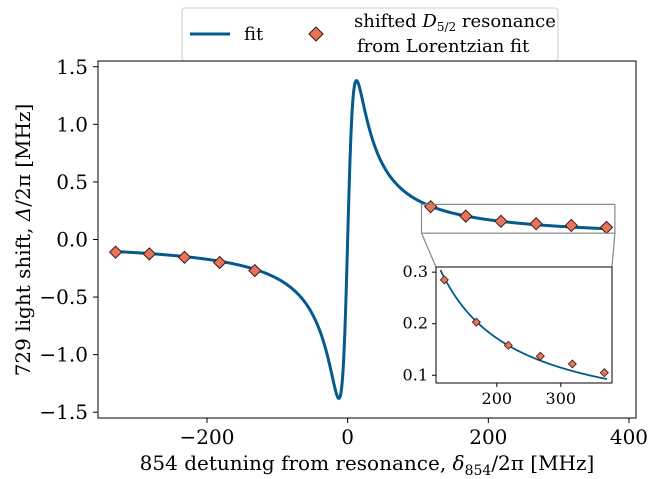 This screenshot has height=479, width=664. I want to click on inset-y-ticks: 0.1 0.2 0.3, so click(419, 323).